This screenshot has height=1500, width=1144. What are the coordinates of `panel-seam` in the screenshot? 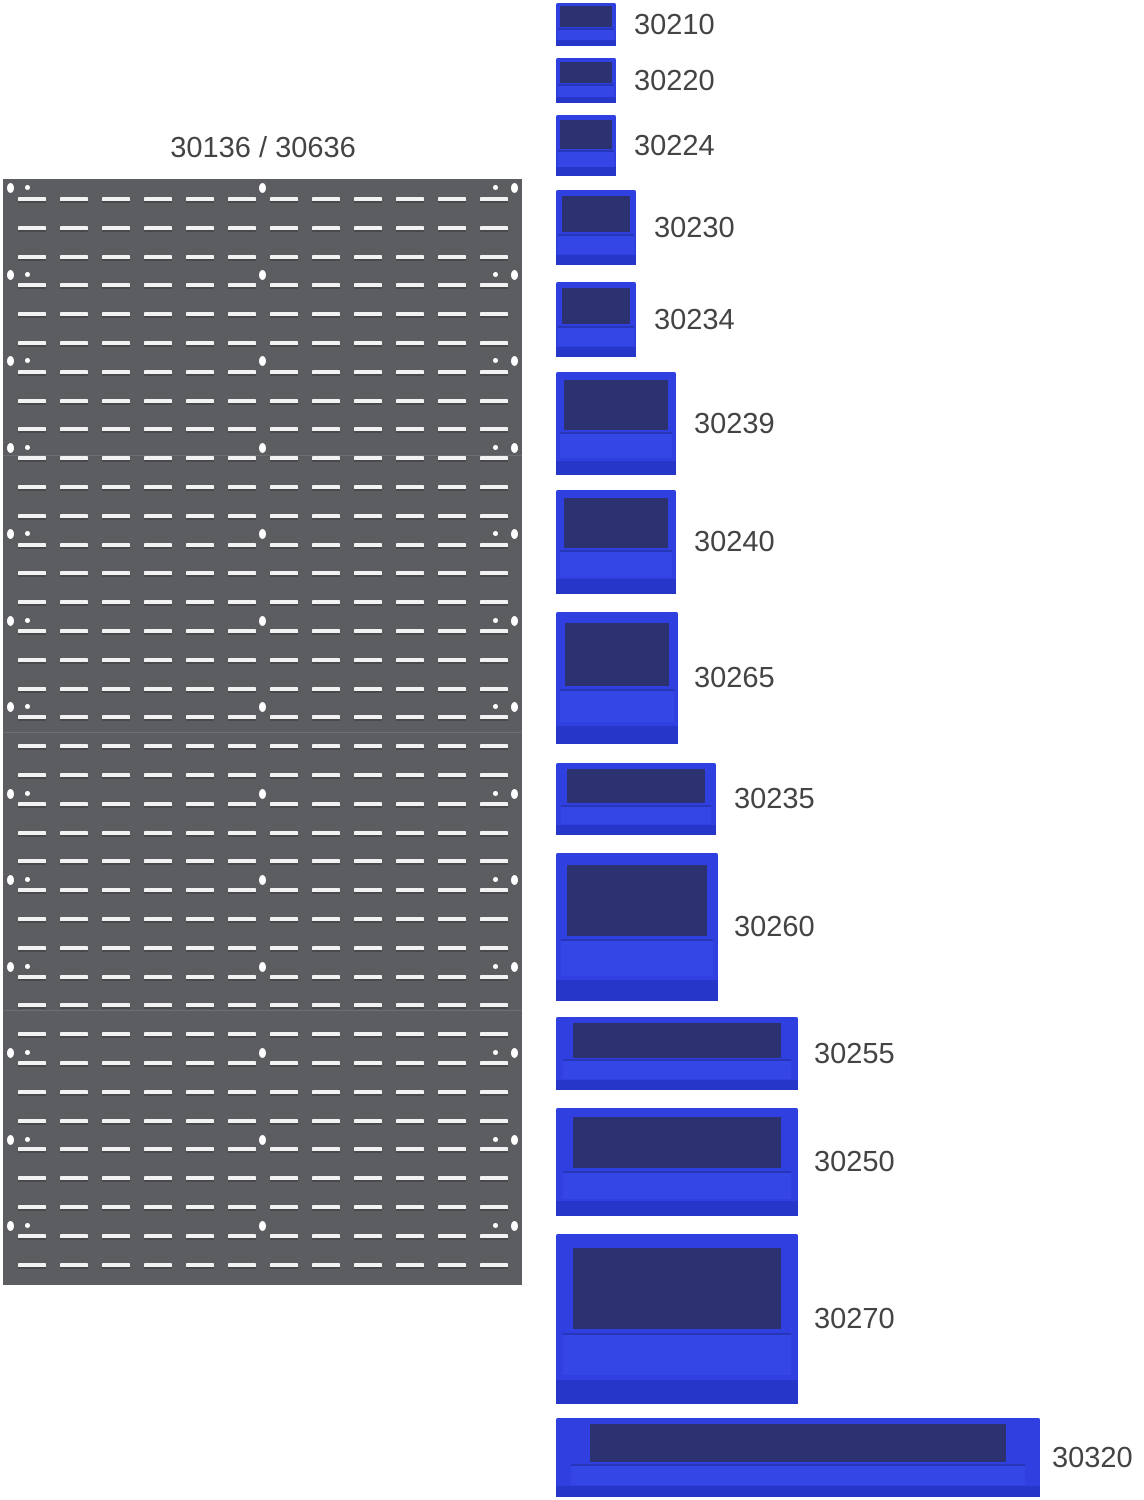 It's located at (262, 455).